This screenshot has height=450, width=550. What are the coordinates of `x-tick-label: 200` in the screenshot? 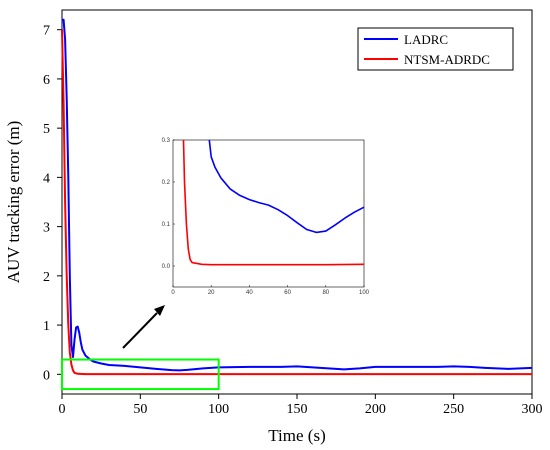 It's located at (375, 409).